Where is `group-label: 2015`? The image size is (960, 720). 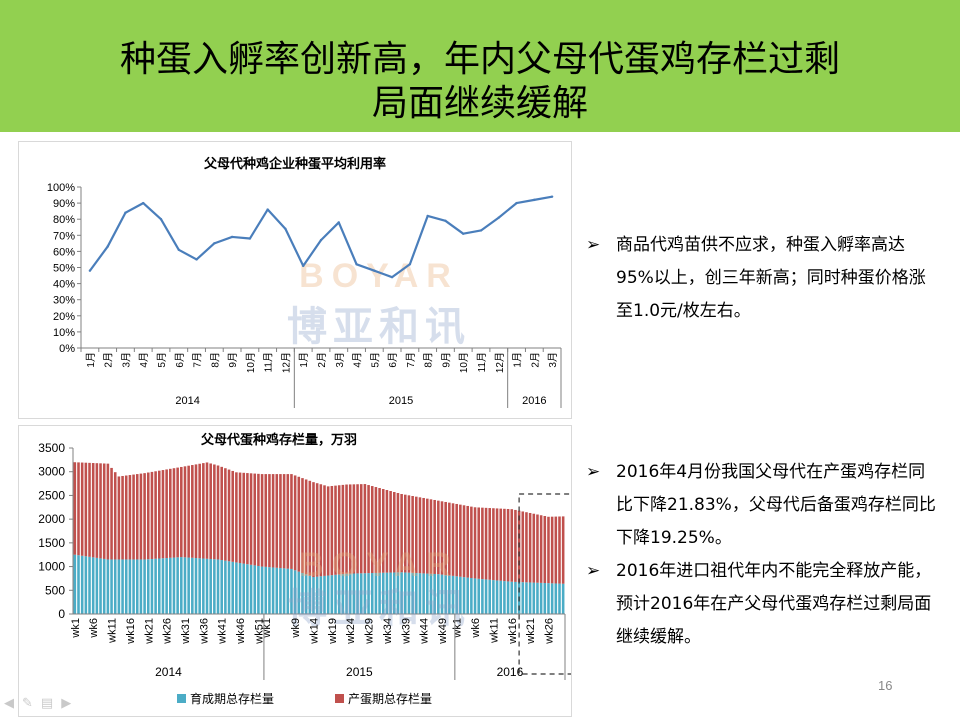 group-label: 2015 is located at coordinates (401, 401).